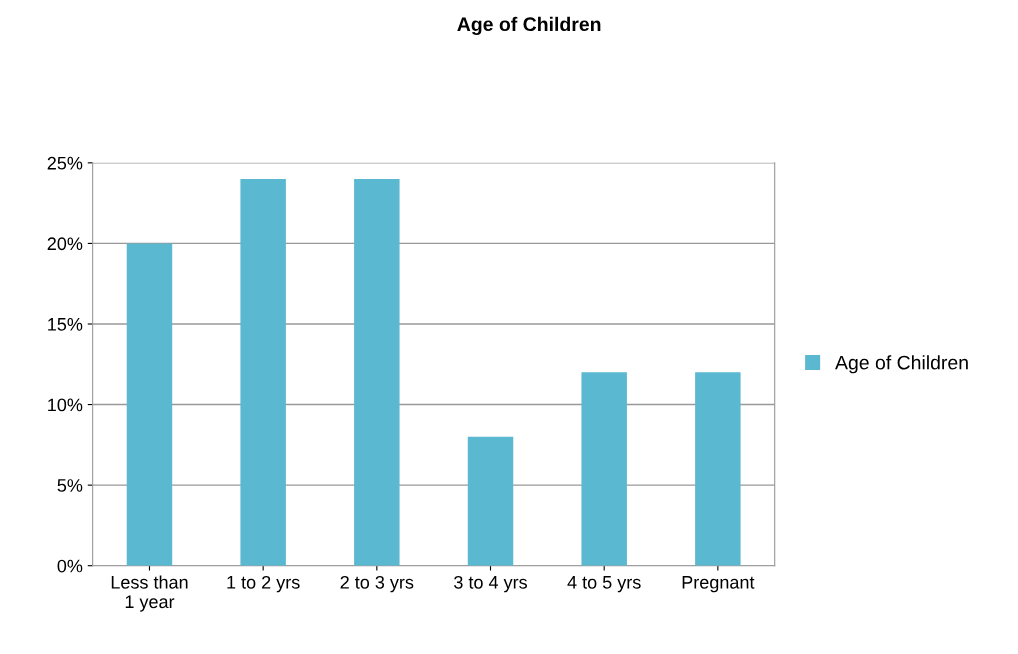 Image resolution: width=1018 pixels, height=654 pixels. What do you see at coordinates (65, 405) in the screenshot?
I see `y-tick-label: 10%` at bounding box center [65, 405].